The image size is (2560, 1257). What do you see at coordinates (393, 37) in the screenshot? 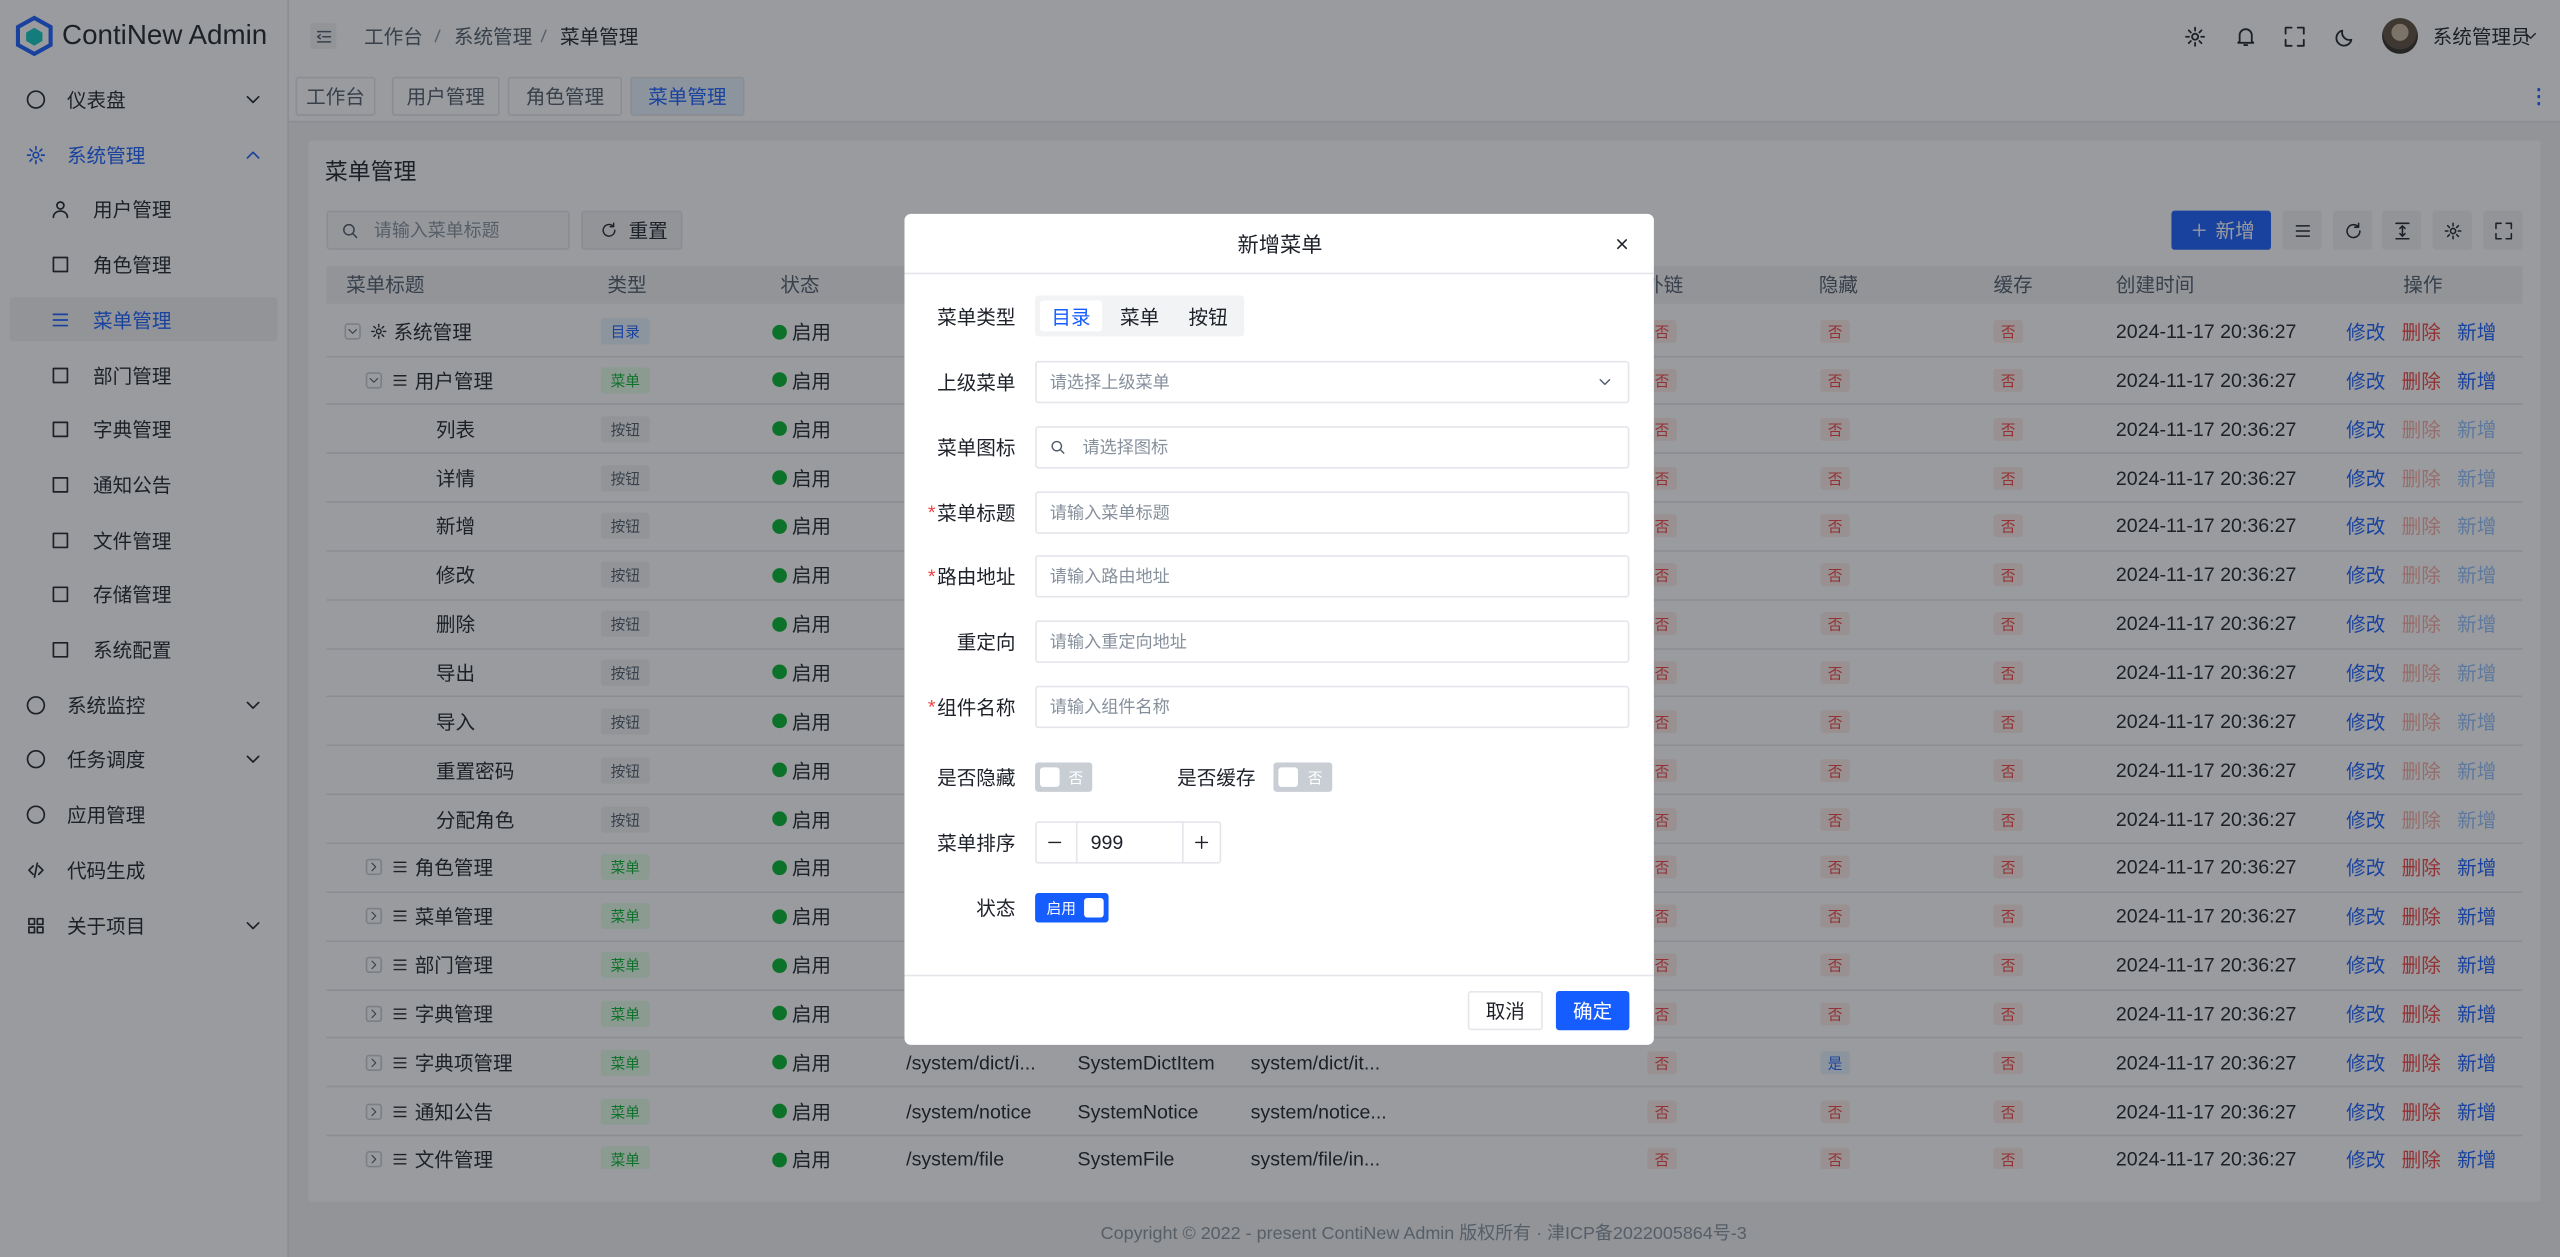
I see `breadcrumb-item: 工作台` at bounding box center [393, 37].